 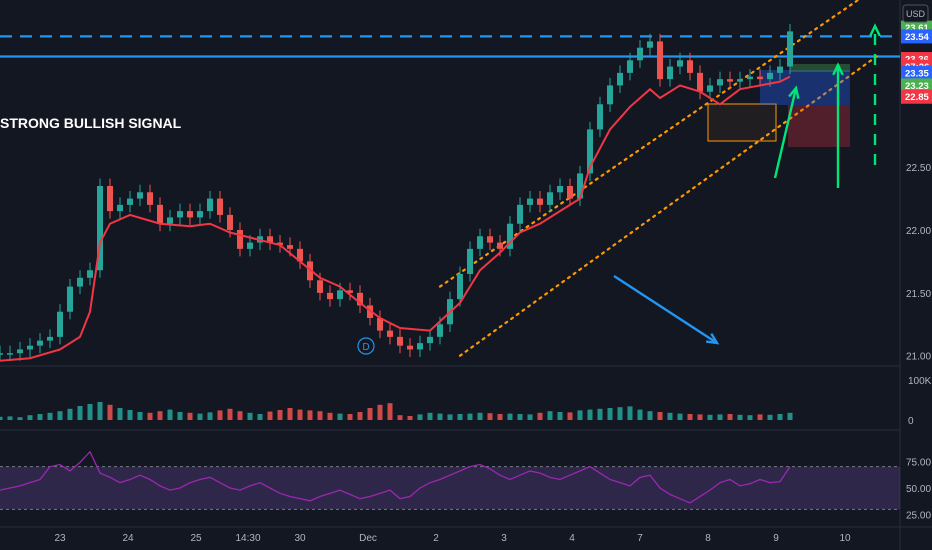 I want to click on down-arrow-head, so click(x=712, y=338).